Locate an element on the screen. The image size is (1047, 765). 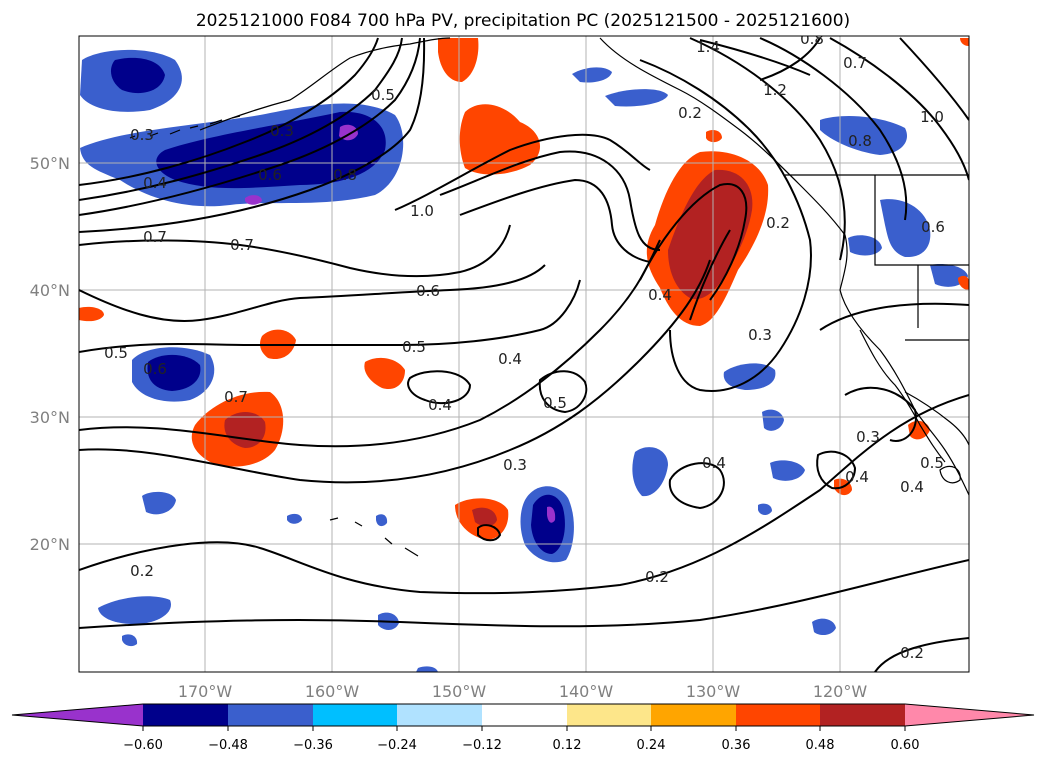
colorbar-tick-label: 0.24 is located at coordinates (651, 745).